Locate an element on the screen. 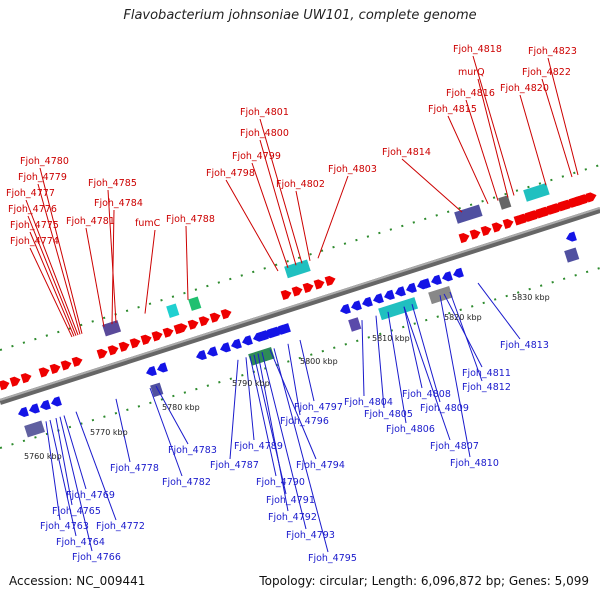 This screenshot has height=600, width=600. scale-tick-label: 5780 kbp is located at coordinates (181, 407).